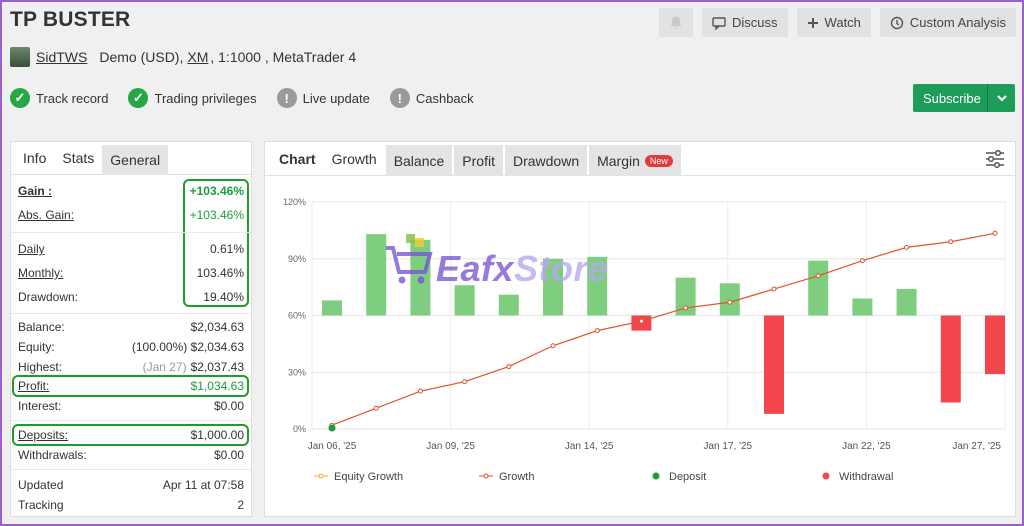 The image size is (1024, 526). Describe the element at coordinates (842, 22) in the screenshot. I see `watch-label: Watch` at that location.